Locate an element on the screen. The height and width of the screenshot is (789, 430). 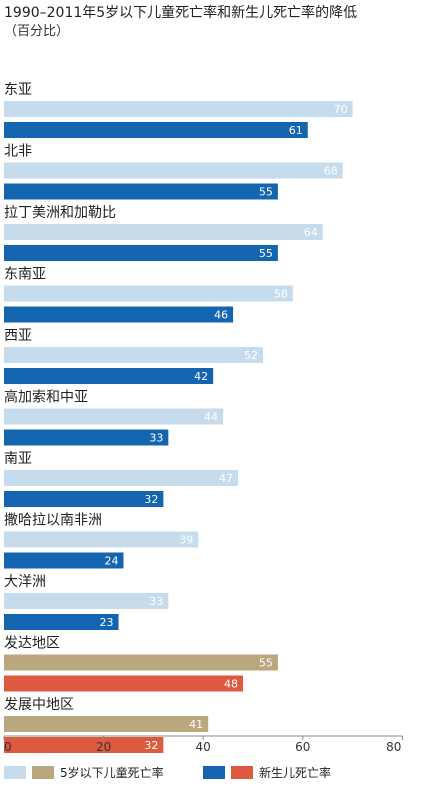
bar-value-label: 39 is located at coordinates (186, 540).